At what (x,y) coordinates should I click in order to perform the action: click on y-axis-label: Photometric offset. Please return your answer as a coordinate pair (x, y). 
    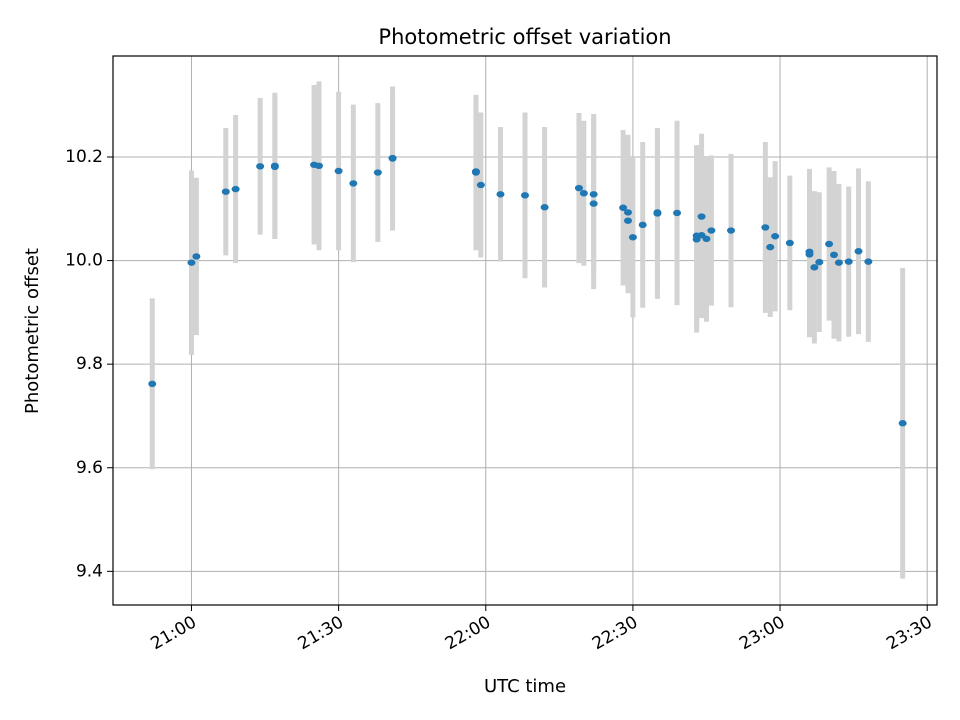
    Looking at the image, I should click on (32, 331).